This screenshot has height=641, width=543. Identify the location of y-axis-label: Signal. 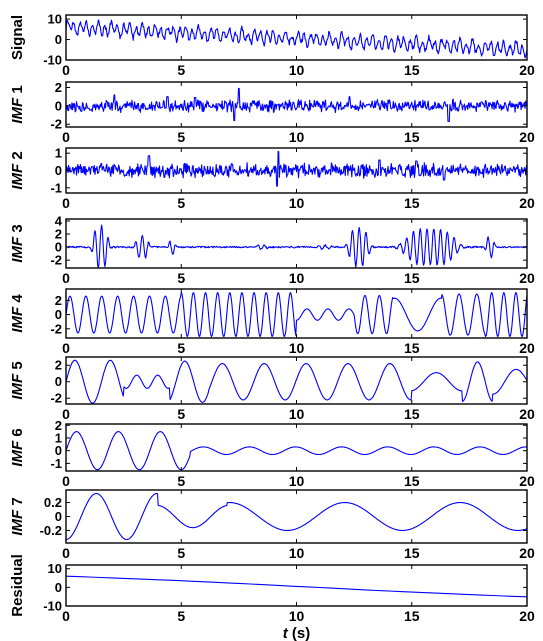
(17, 37).